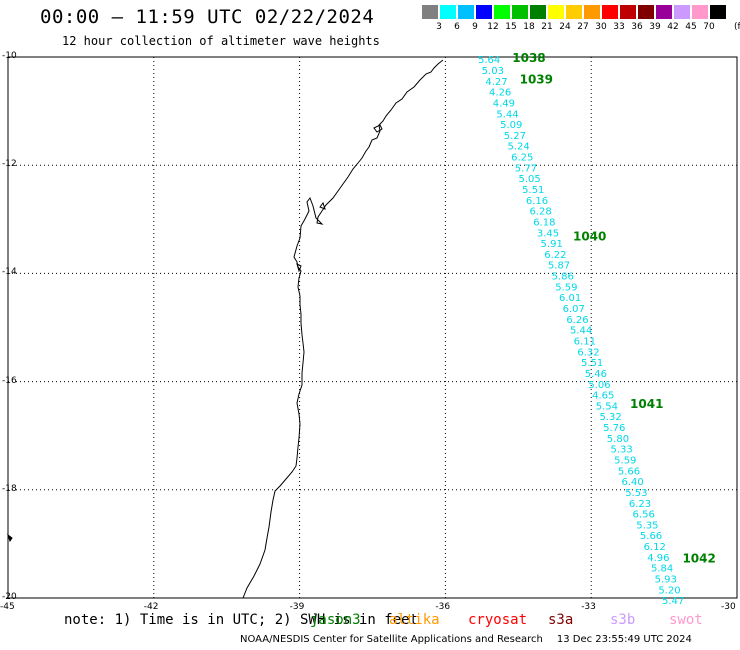 The width and height of the screenshot is (740, 650). What do you see at coordinates (686, 620) in the screenshot?
I see `satellite-legend-swot: swot` at bounding box center [686, 620].